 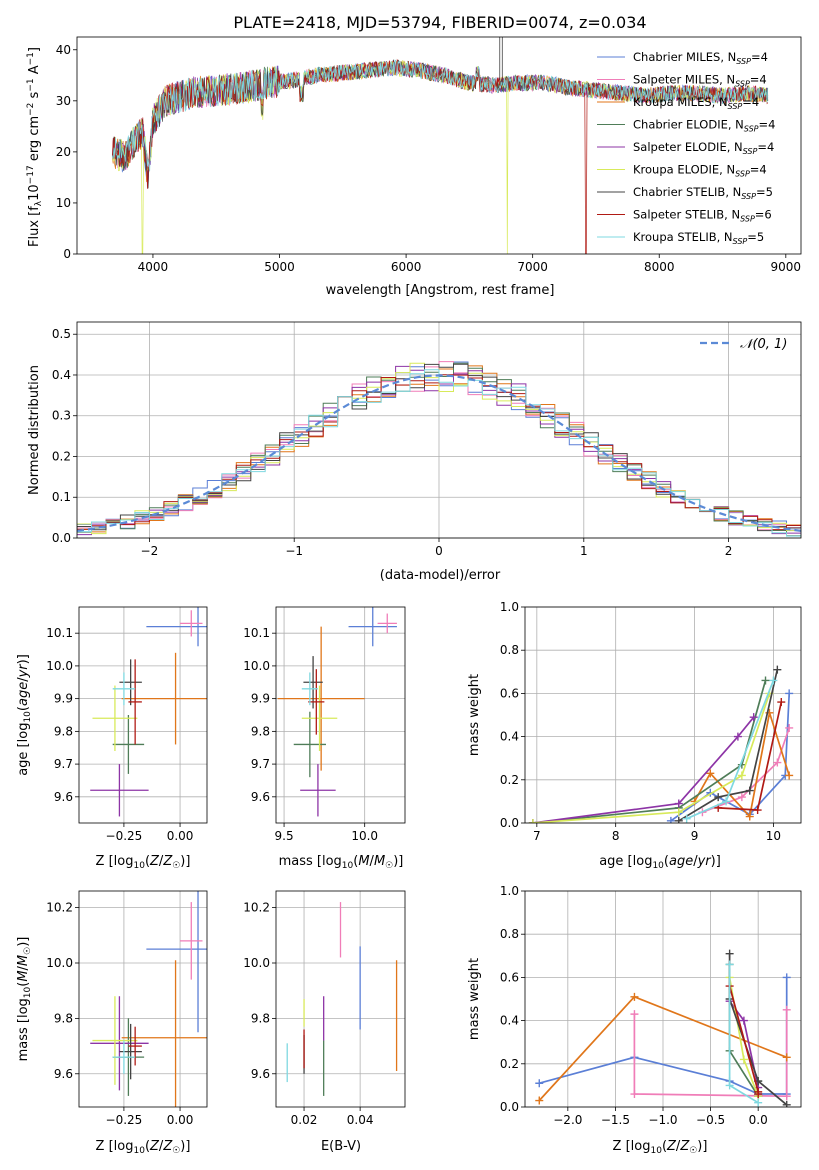 What do you see at coordinates (700, 171) in the screenshot?
I see `legend-label-kroupa-elodie: Kroupa ELODIE, NSSP=4` at bounding box center [700, 171].